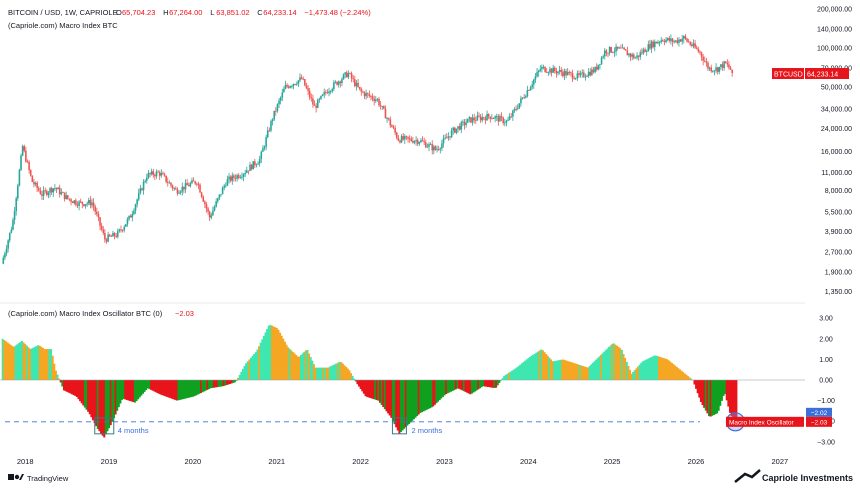 This screenshot has width=860, height=489. Describe the element at coordinates (838, 191) in the screenshot. I see `price-tick-9: 8,000.00` at that location.